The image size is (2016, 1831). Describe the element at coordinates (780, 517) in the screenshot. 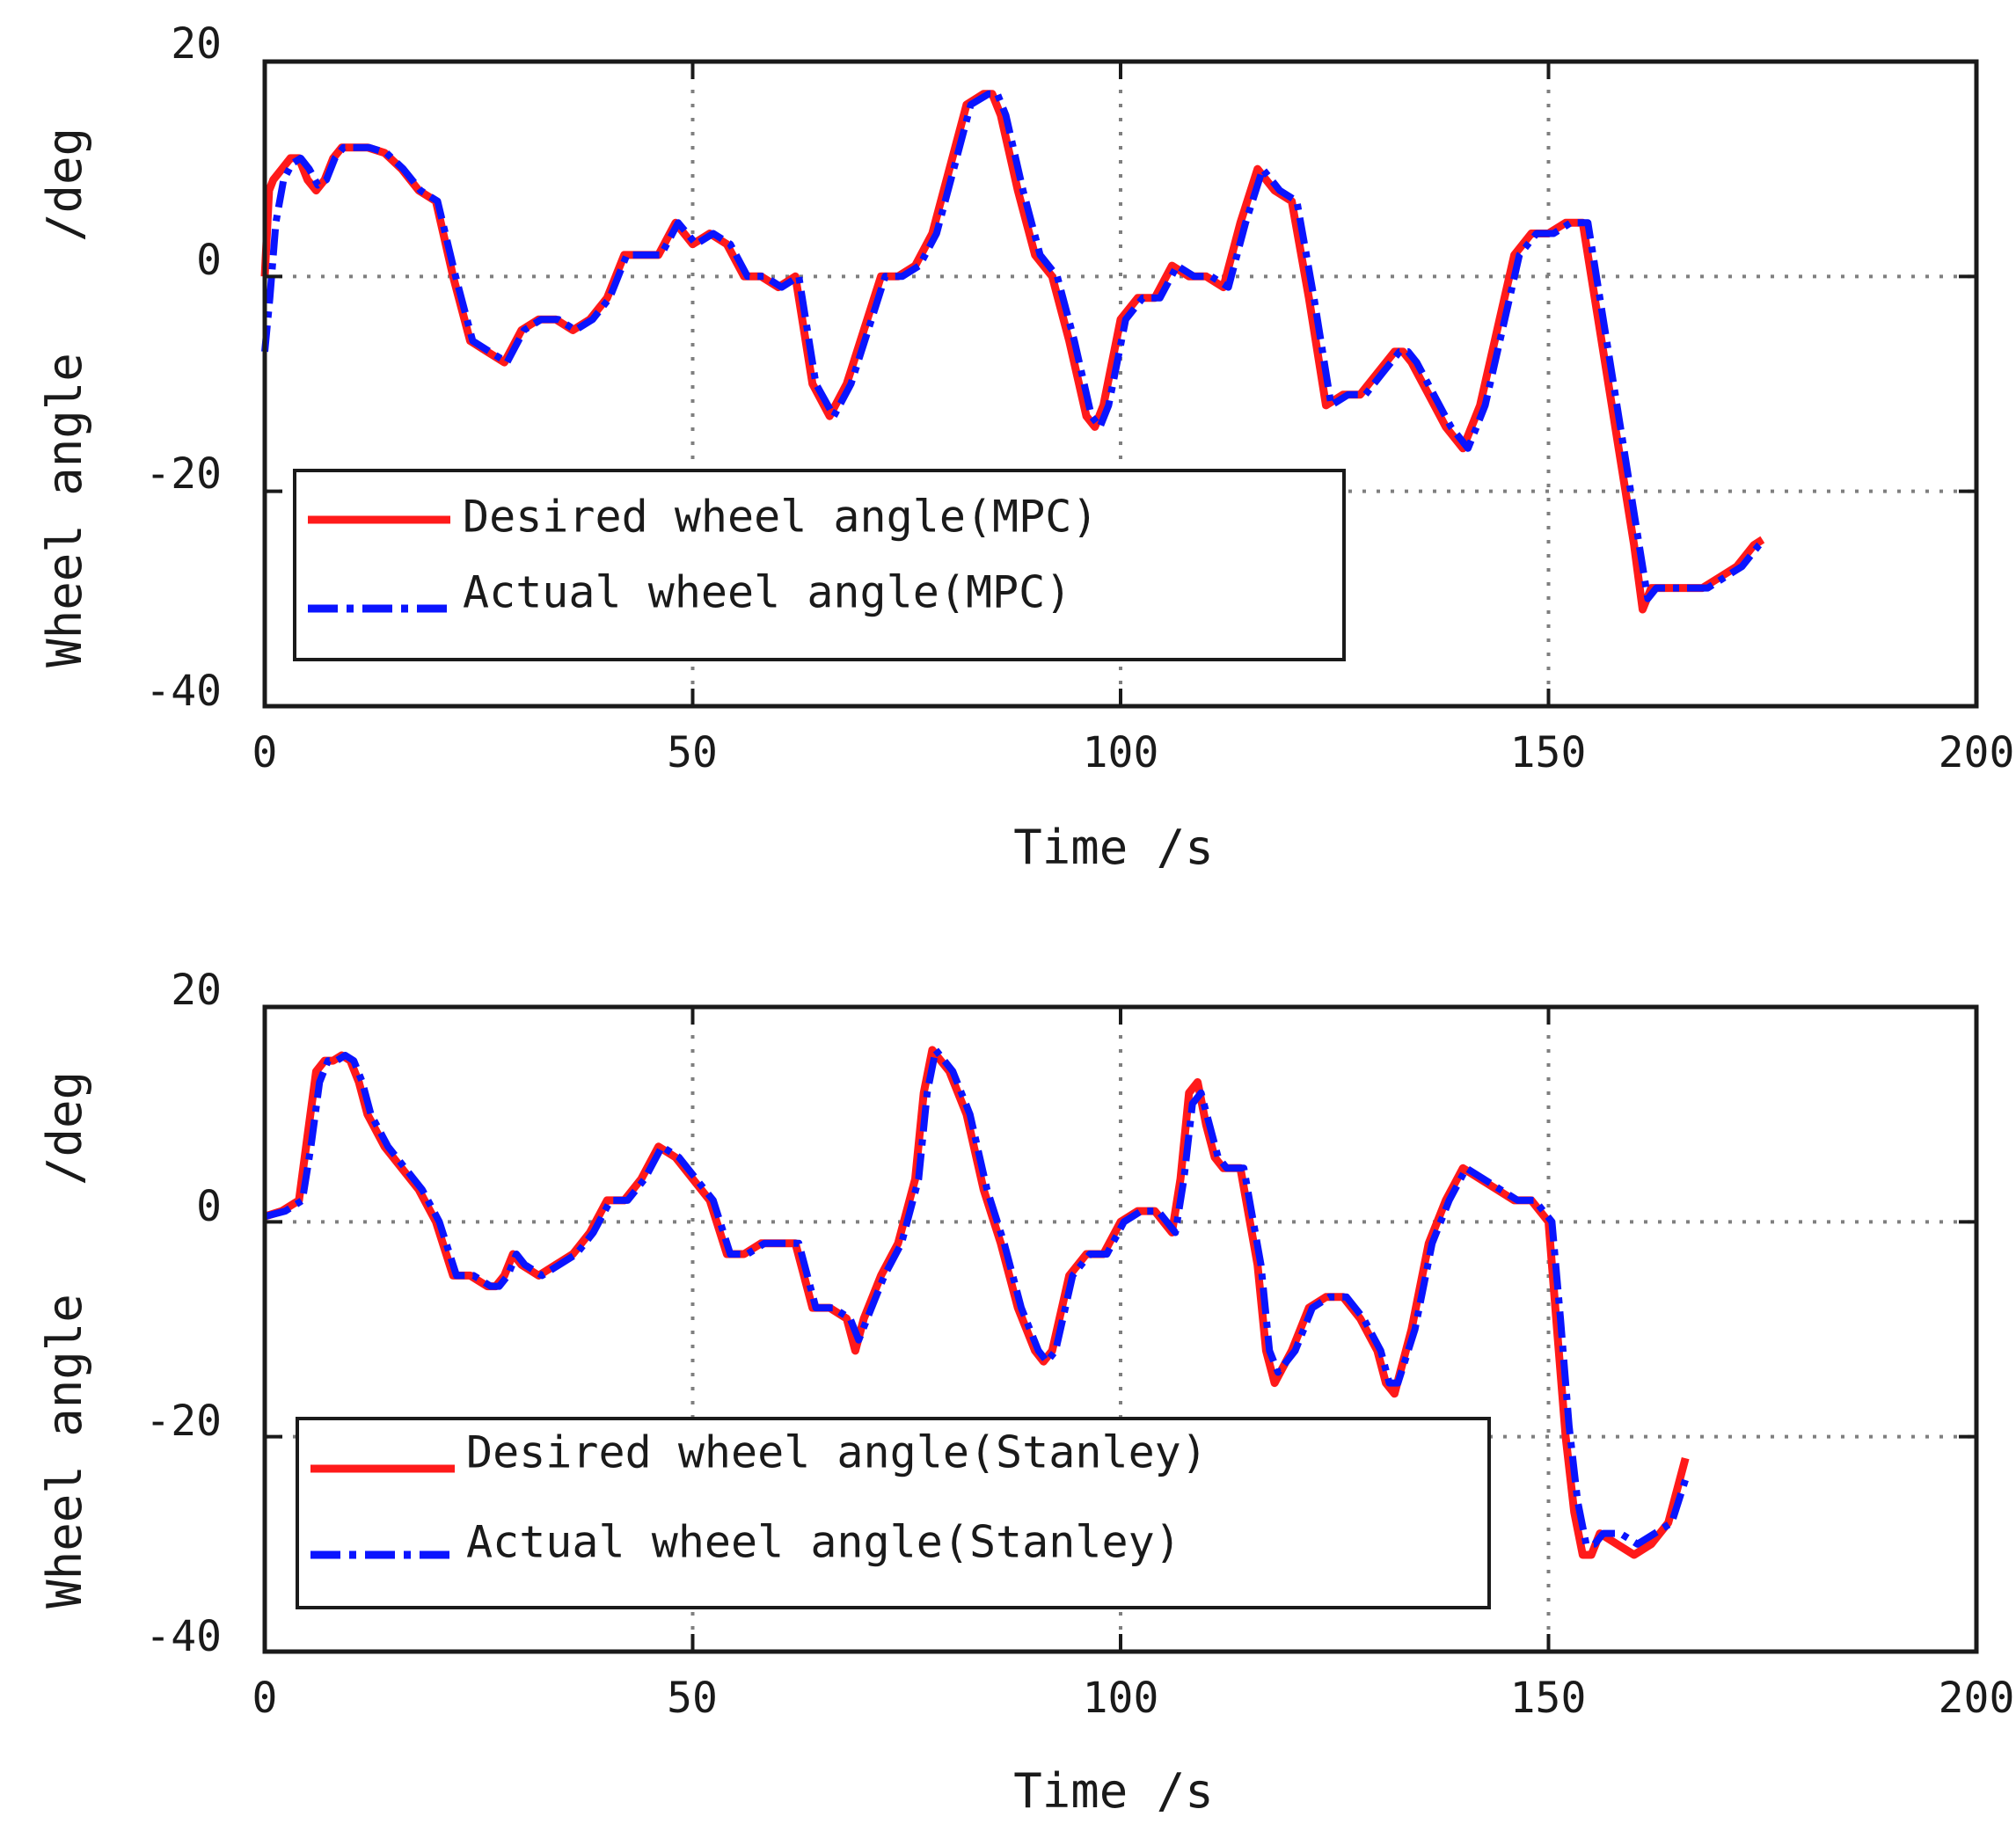

I see `legend-label-desired: Desired wheel angle(MPC)` at that location.